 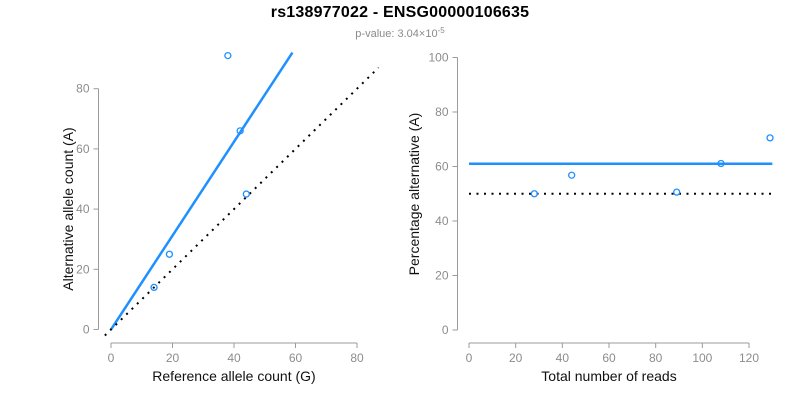 What do you see at coordinates (396, 34) in the screenshot?
I see `pvalue-text: p-value: 3.04×10` at bounding box center [396, 34].